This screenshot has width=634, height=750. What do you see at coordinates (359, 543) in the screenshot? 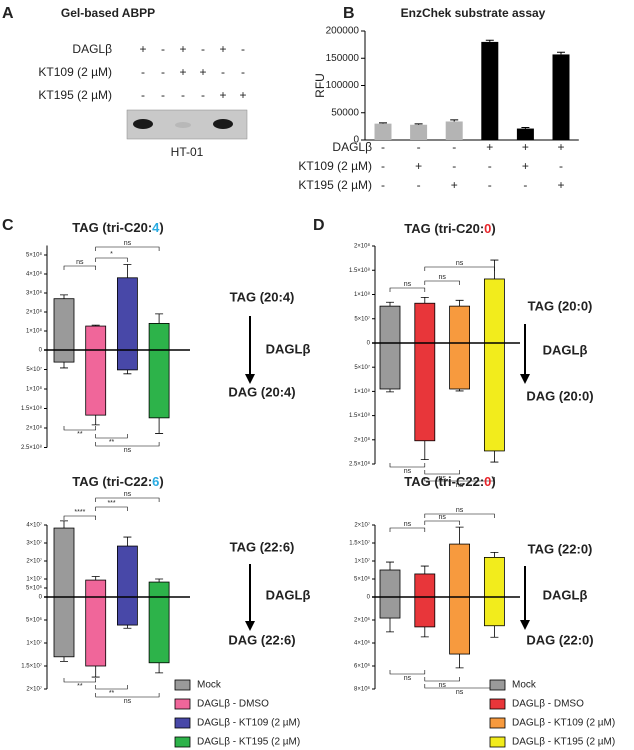
I see `y-tick-label: 1.5×10⁷` at bounding box center [359, 543].